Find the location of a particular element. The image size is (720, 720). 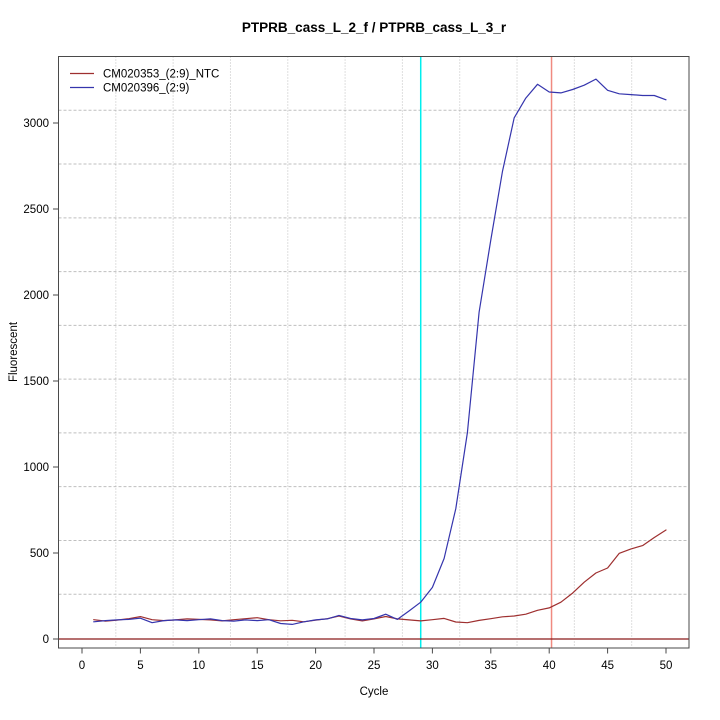

x-tick-label: 50 is located at coordinates (666, 666).